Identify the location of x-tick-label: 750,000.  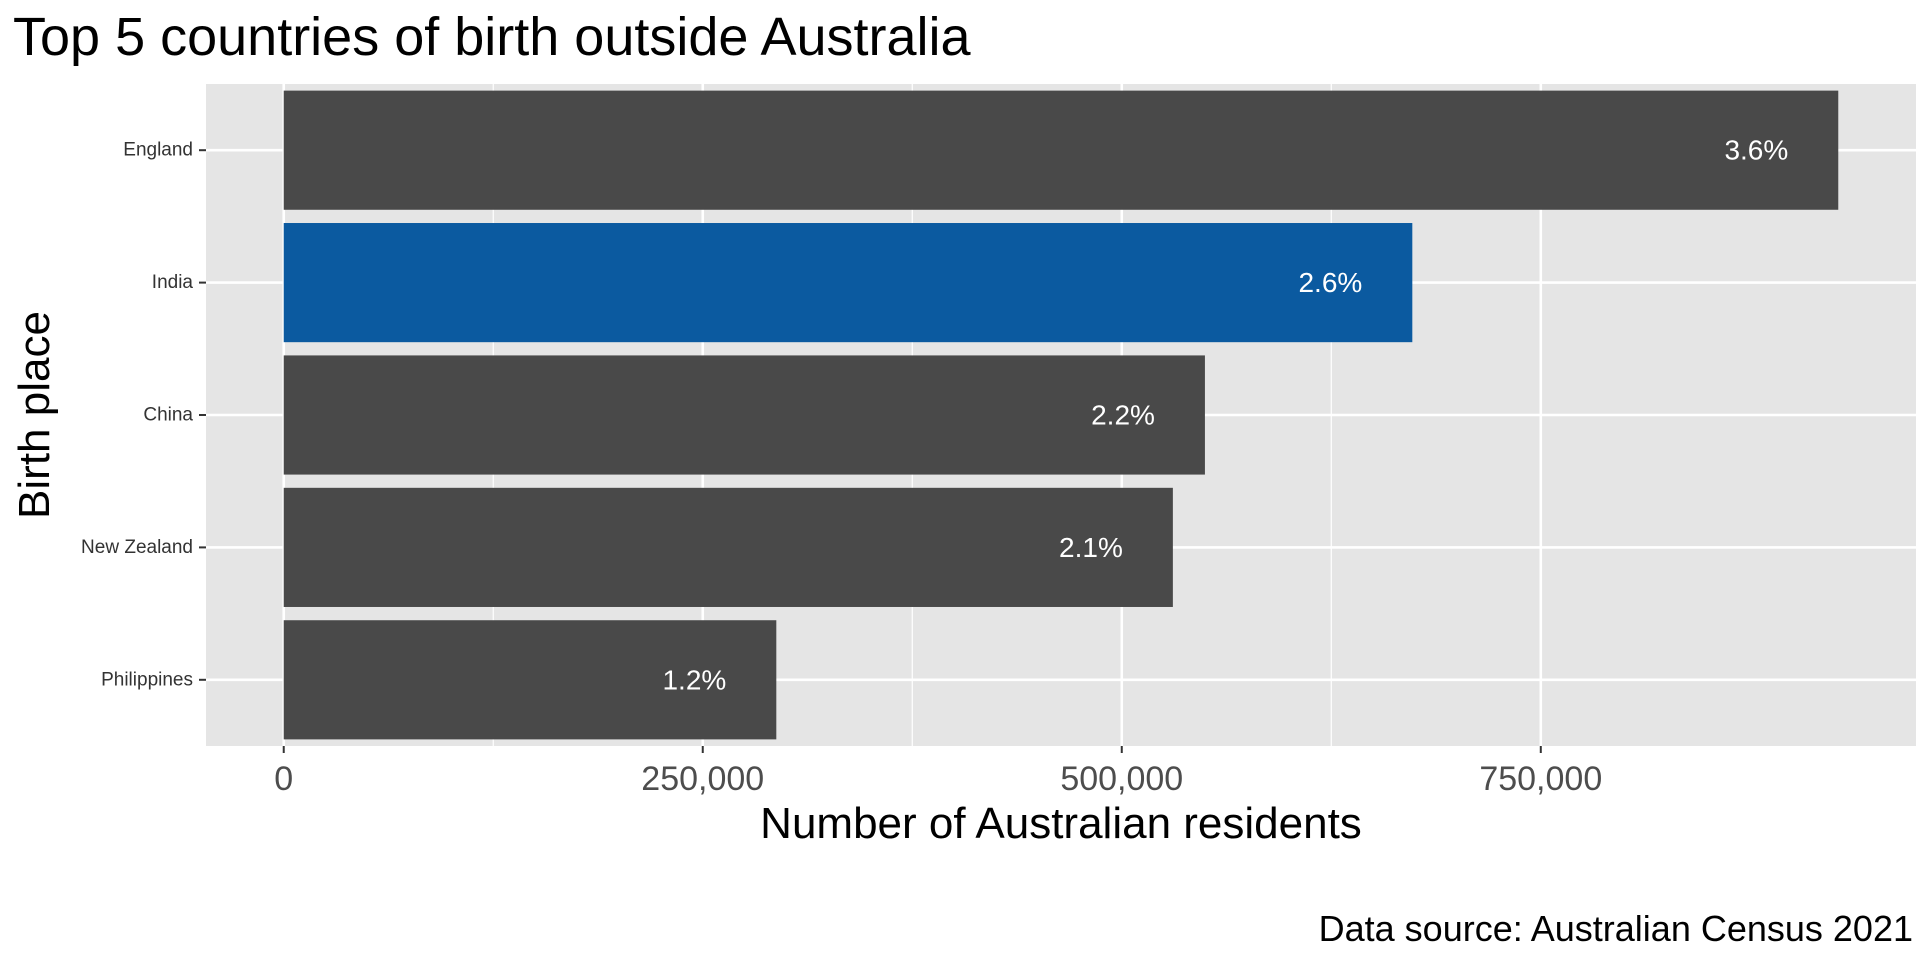
(1540, 779).